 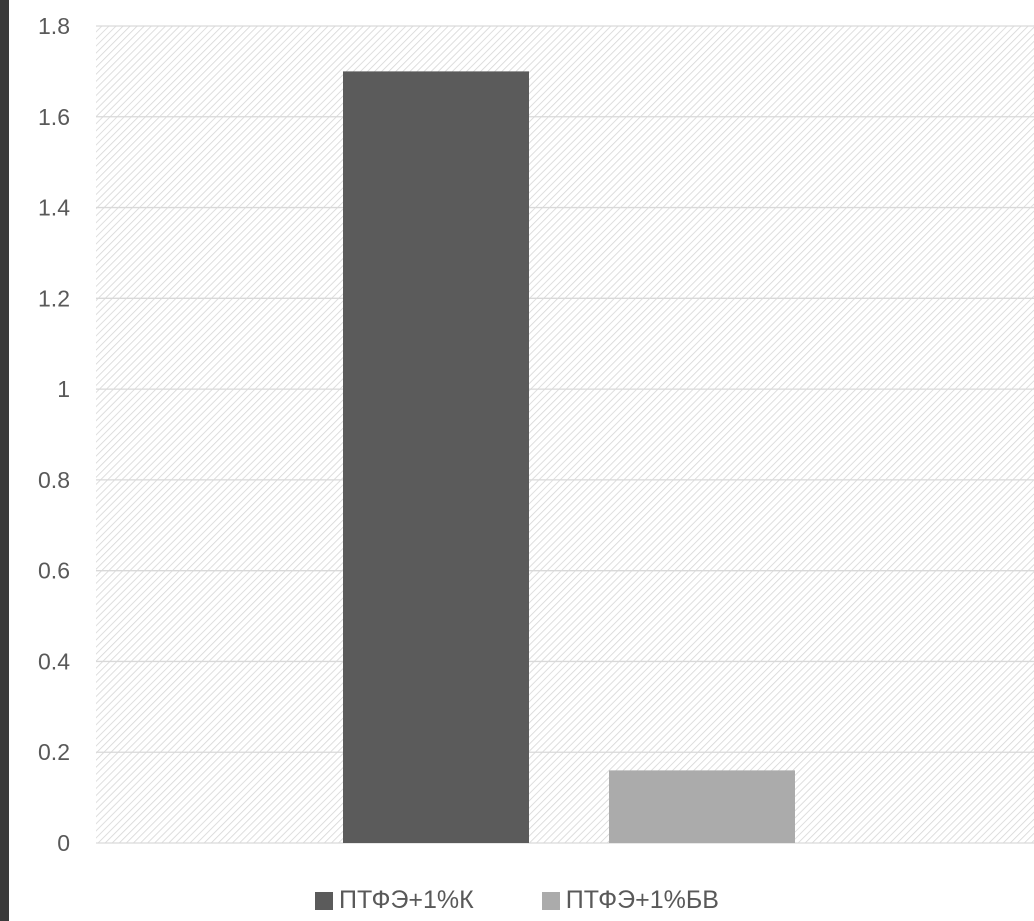 I want to click on y-tick-label: 1.6, so click(x=54, y=117).